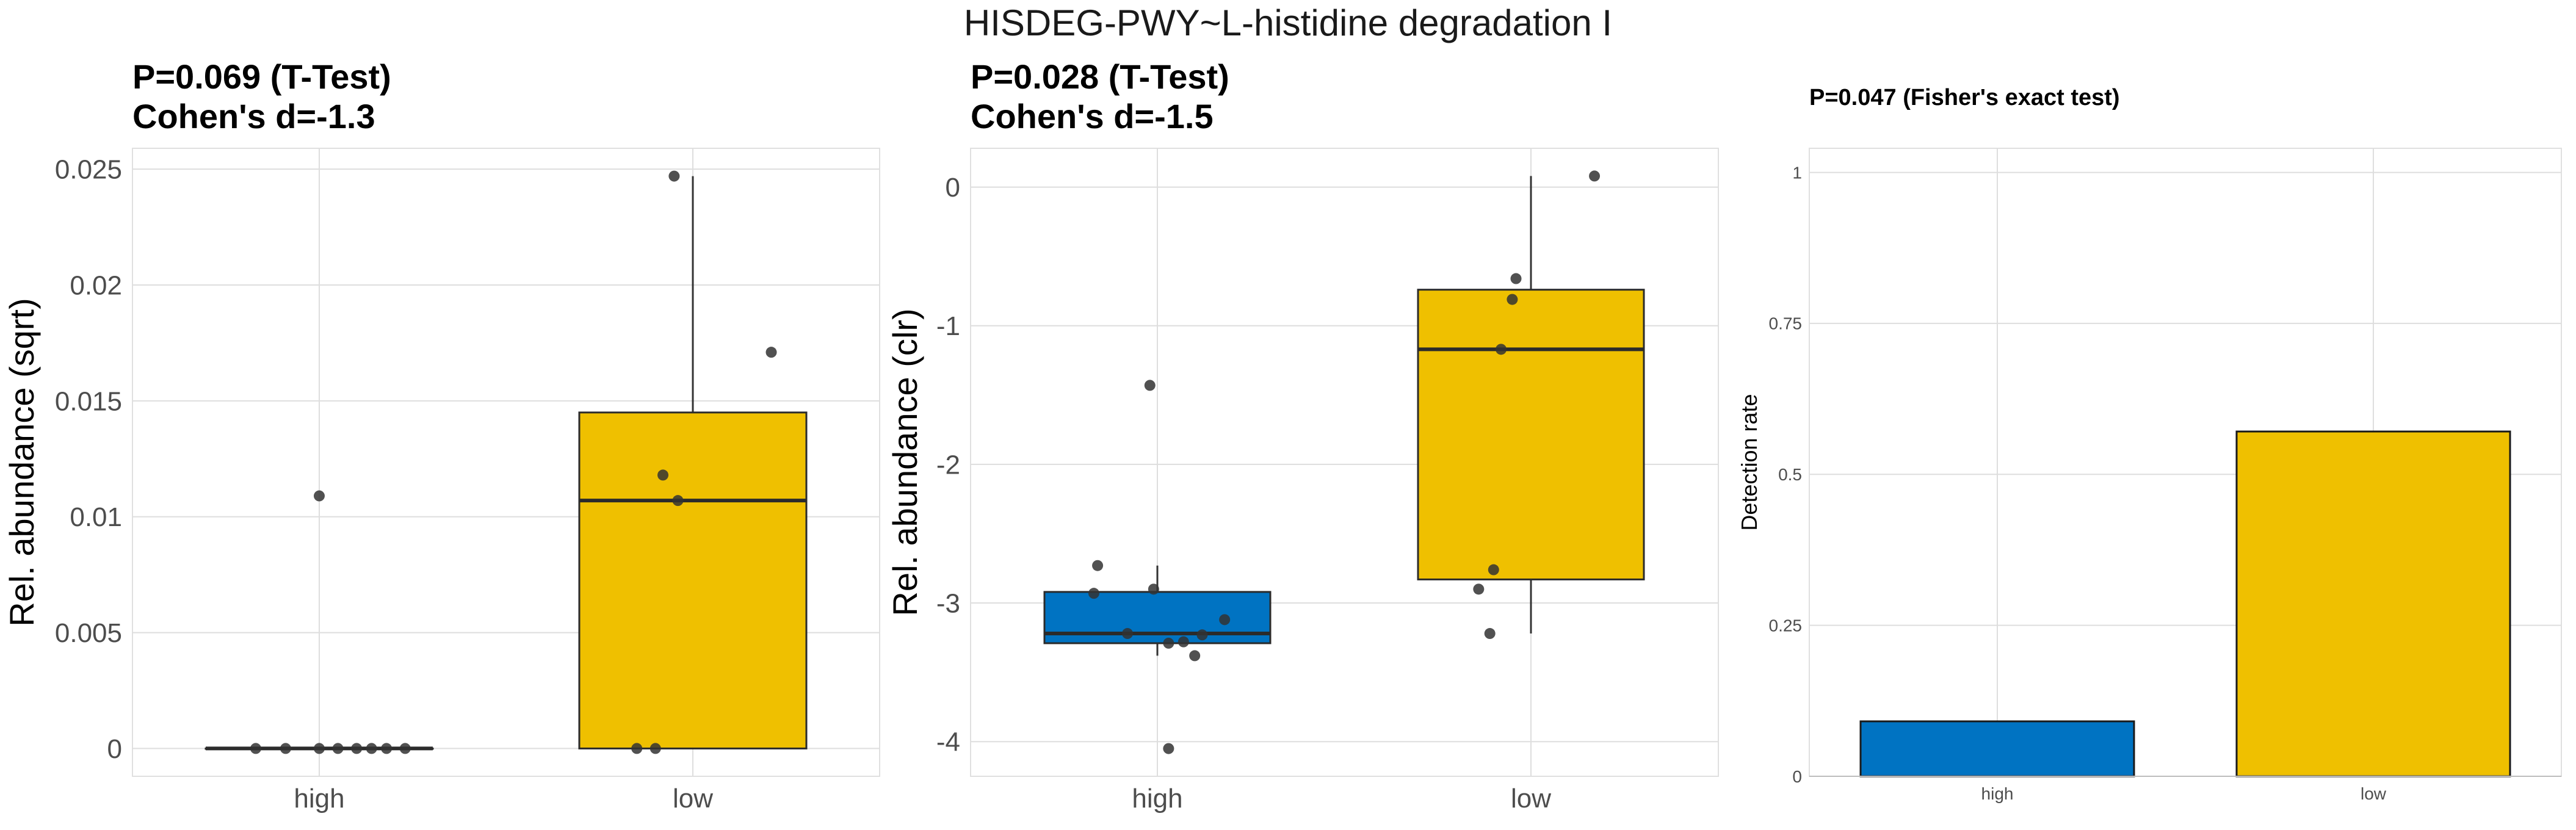 The image size is (2576, 830). What do you see at coordinates (1092, 116) in the screenshot?
I see `panel-subtitle-effect: Cohen's d=-1.5` at bounding box center [1092, 116].